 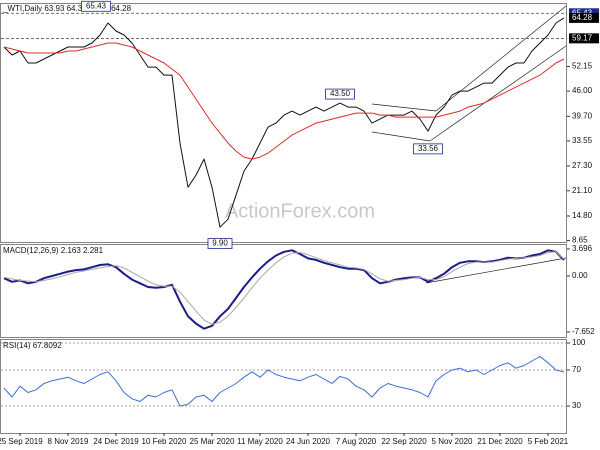 I want to click on x-tick-label: 11 May 2020, so click(x=260, y=441).